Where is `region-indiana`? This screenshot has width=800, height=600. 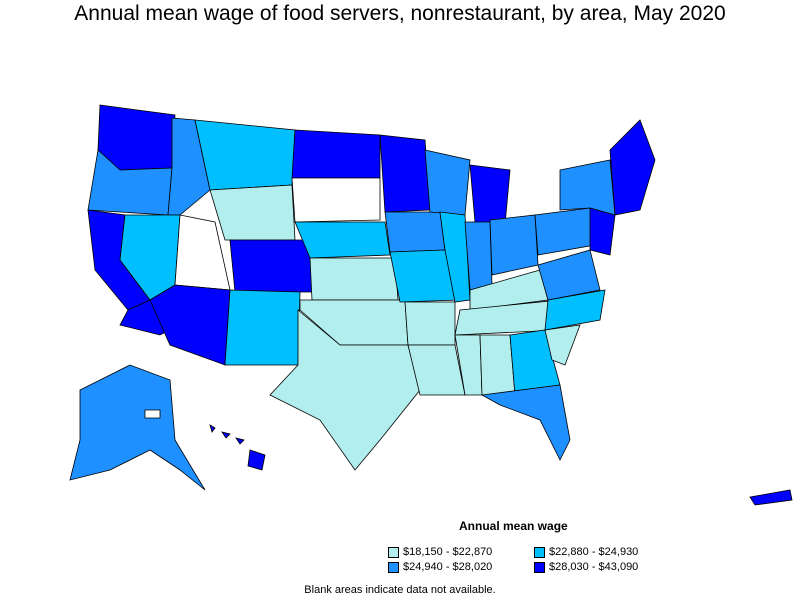 region-indiana is located at coordinates (478, 256).